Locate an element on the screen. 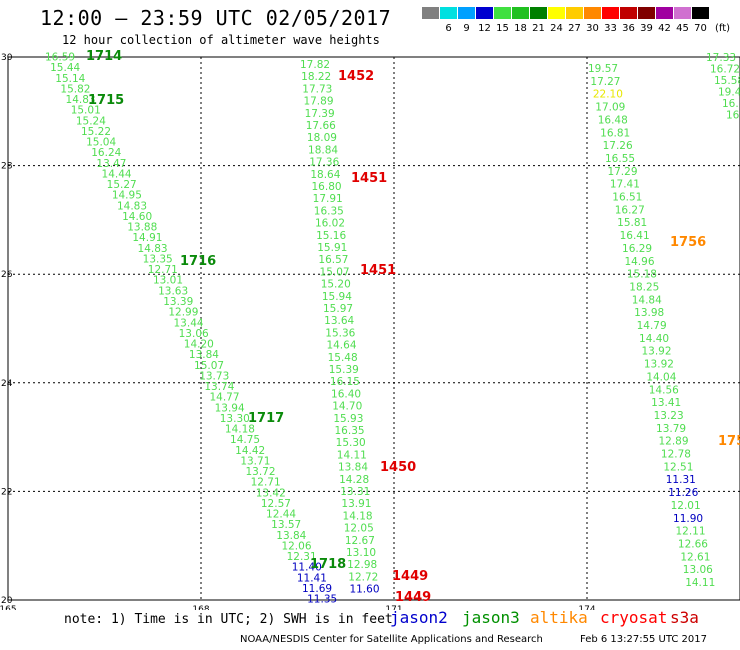  wave-height-value: 17.89 is located at coordinates (318, 102).